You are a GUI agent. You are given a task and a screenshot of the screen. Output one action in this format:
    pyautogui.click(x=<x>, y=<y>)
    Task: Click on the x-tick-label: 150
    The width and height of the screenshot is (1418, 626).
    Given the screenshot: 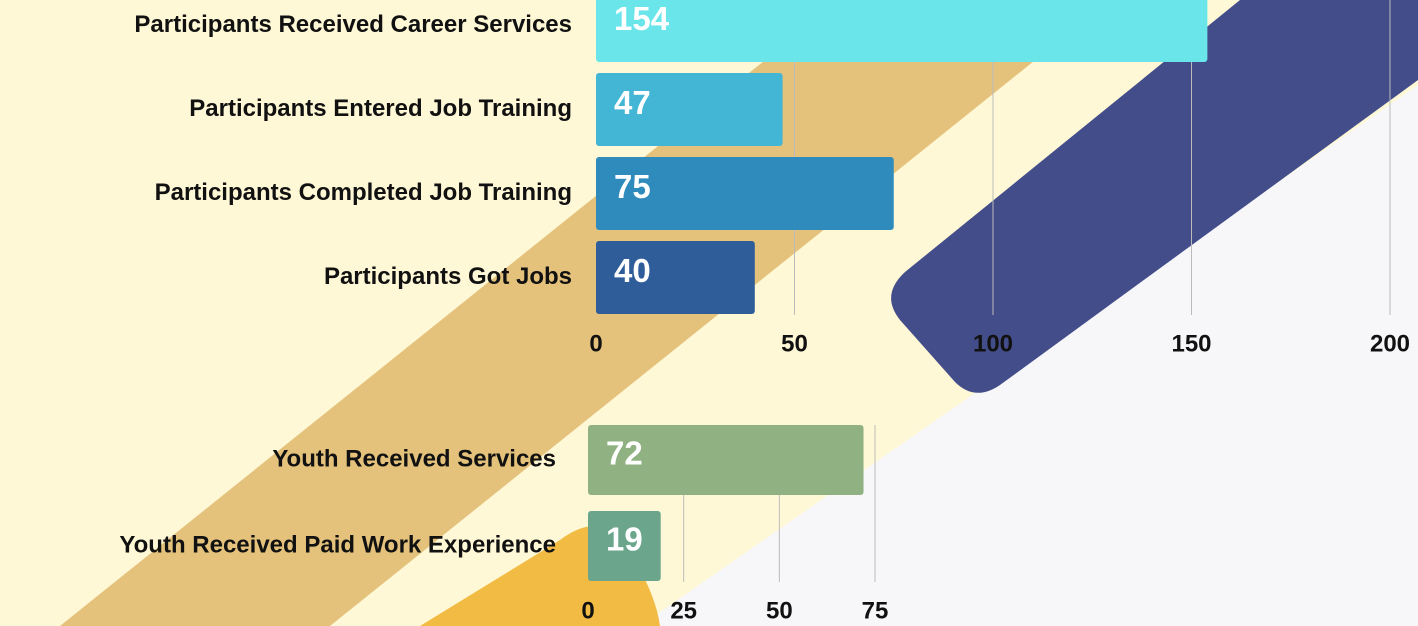 What is the action you would take?
    pyautogui.click(x=1191, y=343)
    